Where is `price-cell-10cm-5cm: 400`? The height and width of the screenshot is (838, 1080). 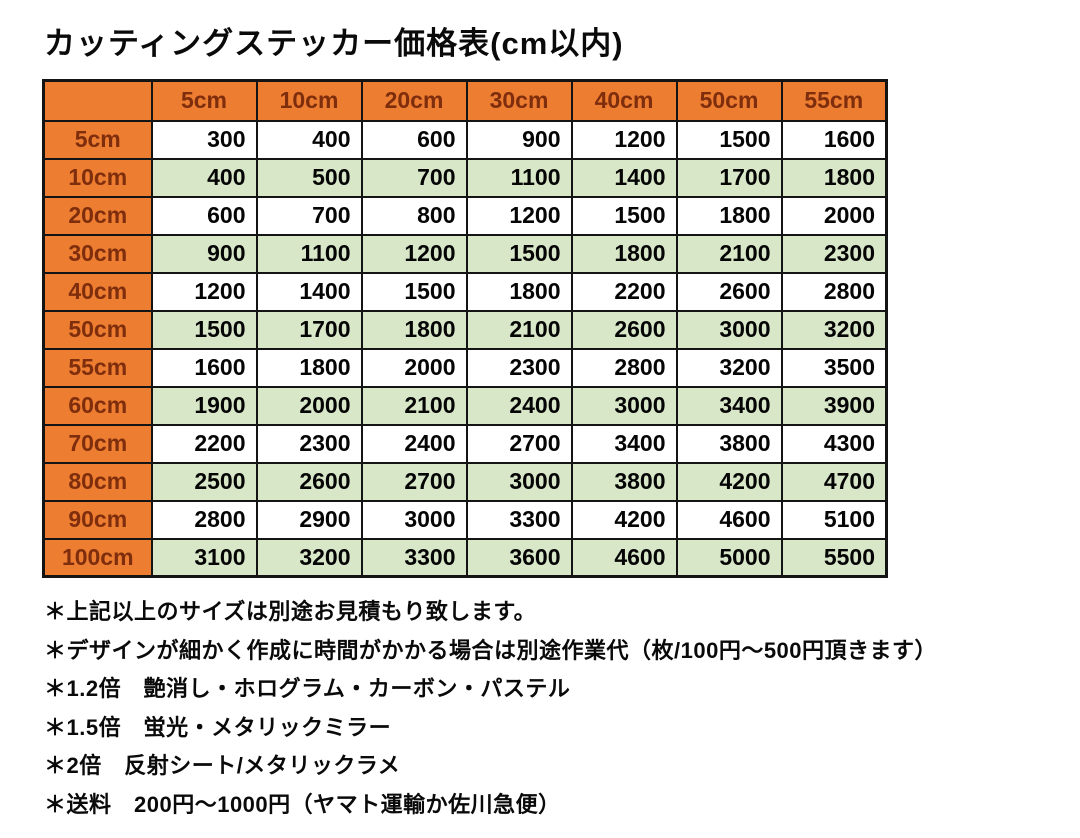 price-cell-10cm-5cm: 400 is located at coordinates (204, 177).